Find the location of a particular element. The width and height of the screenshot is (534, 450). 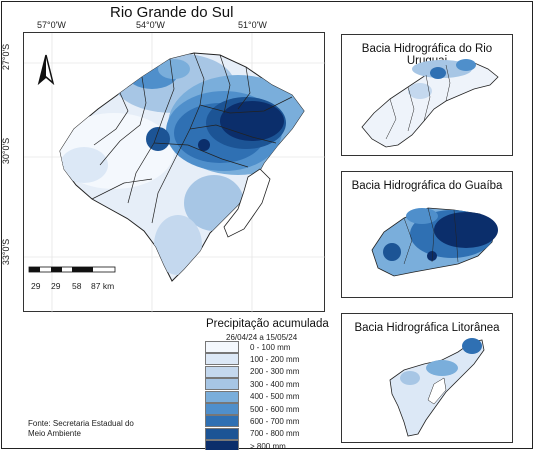

north-arrow-icon is located at coordinates (46, 70).